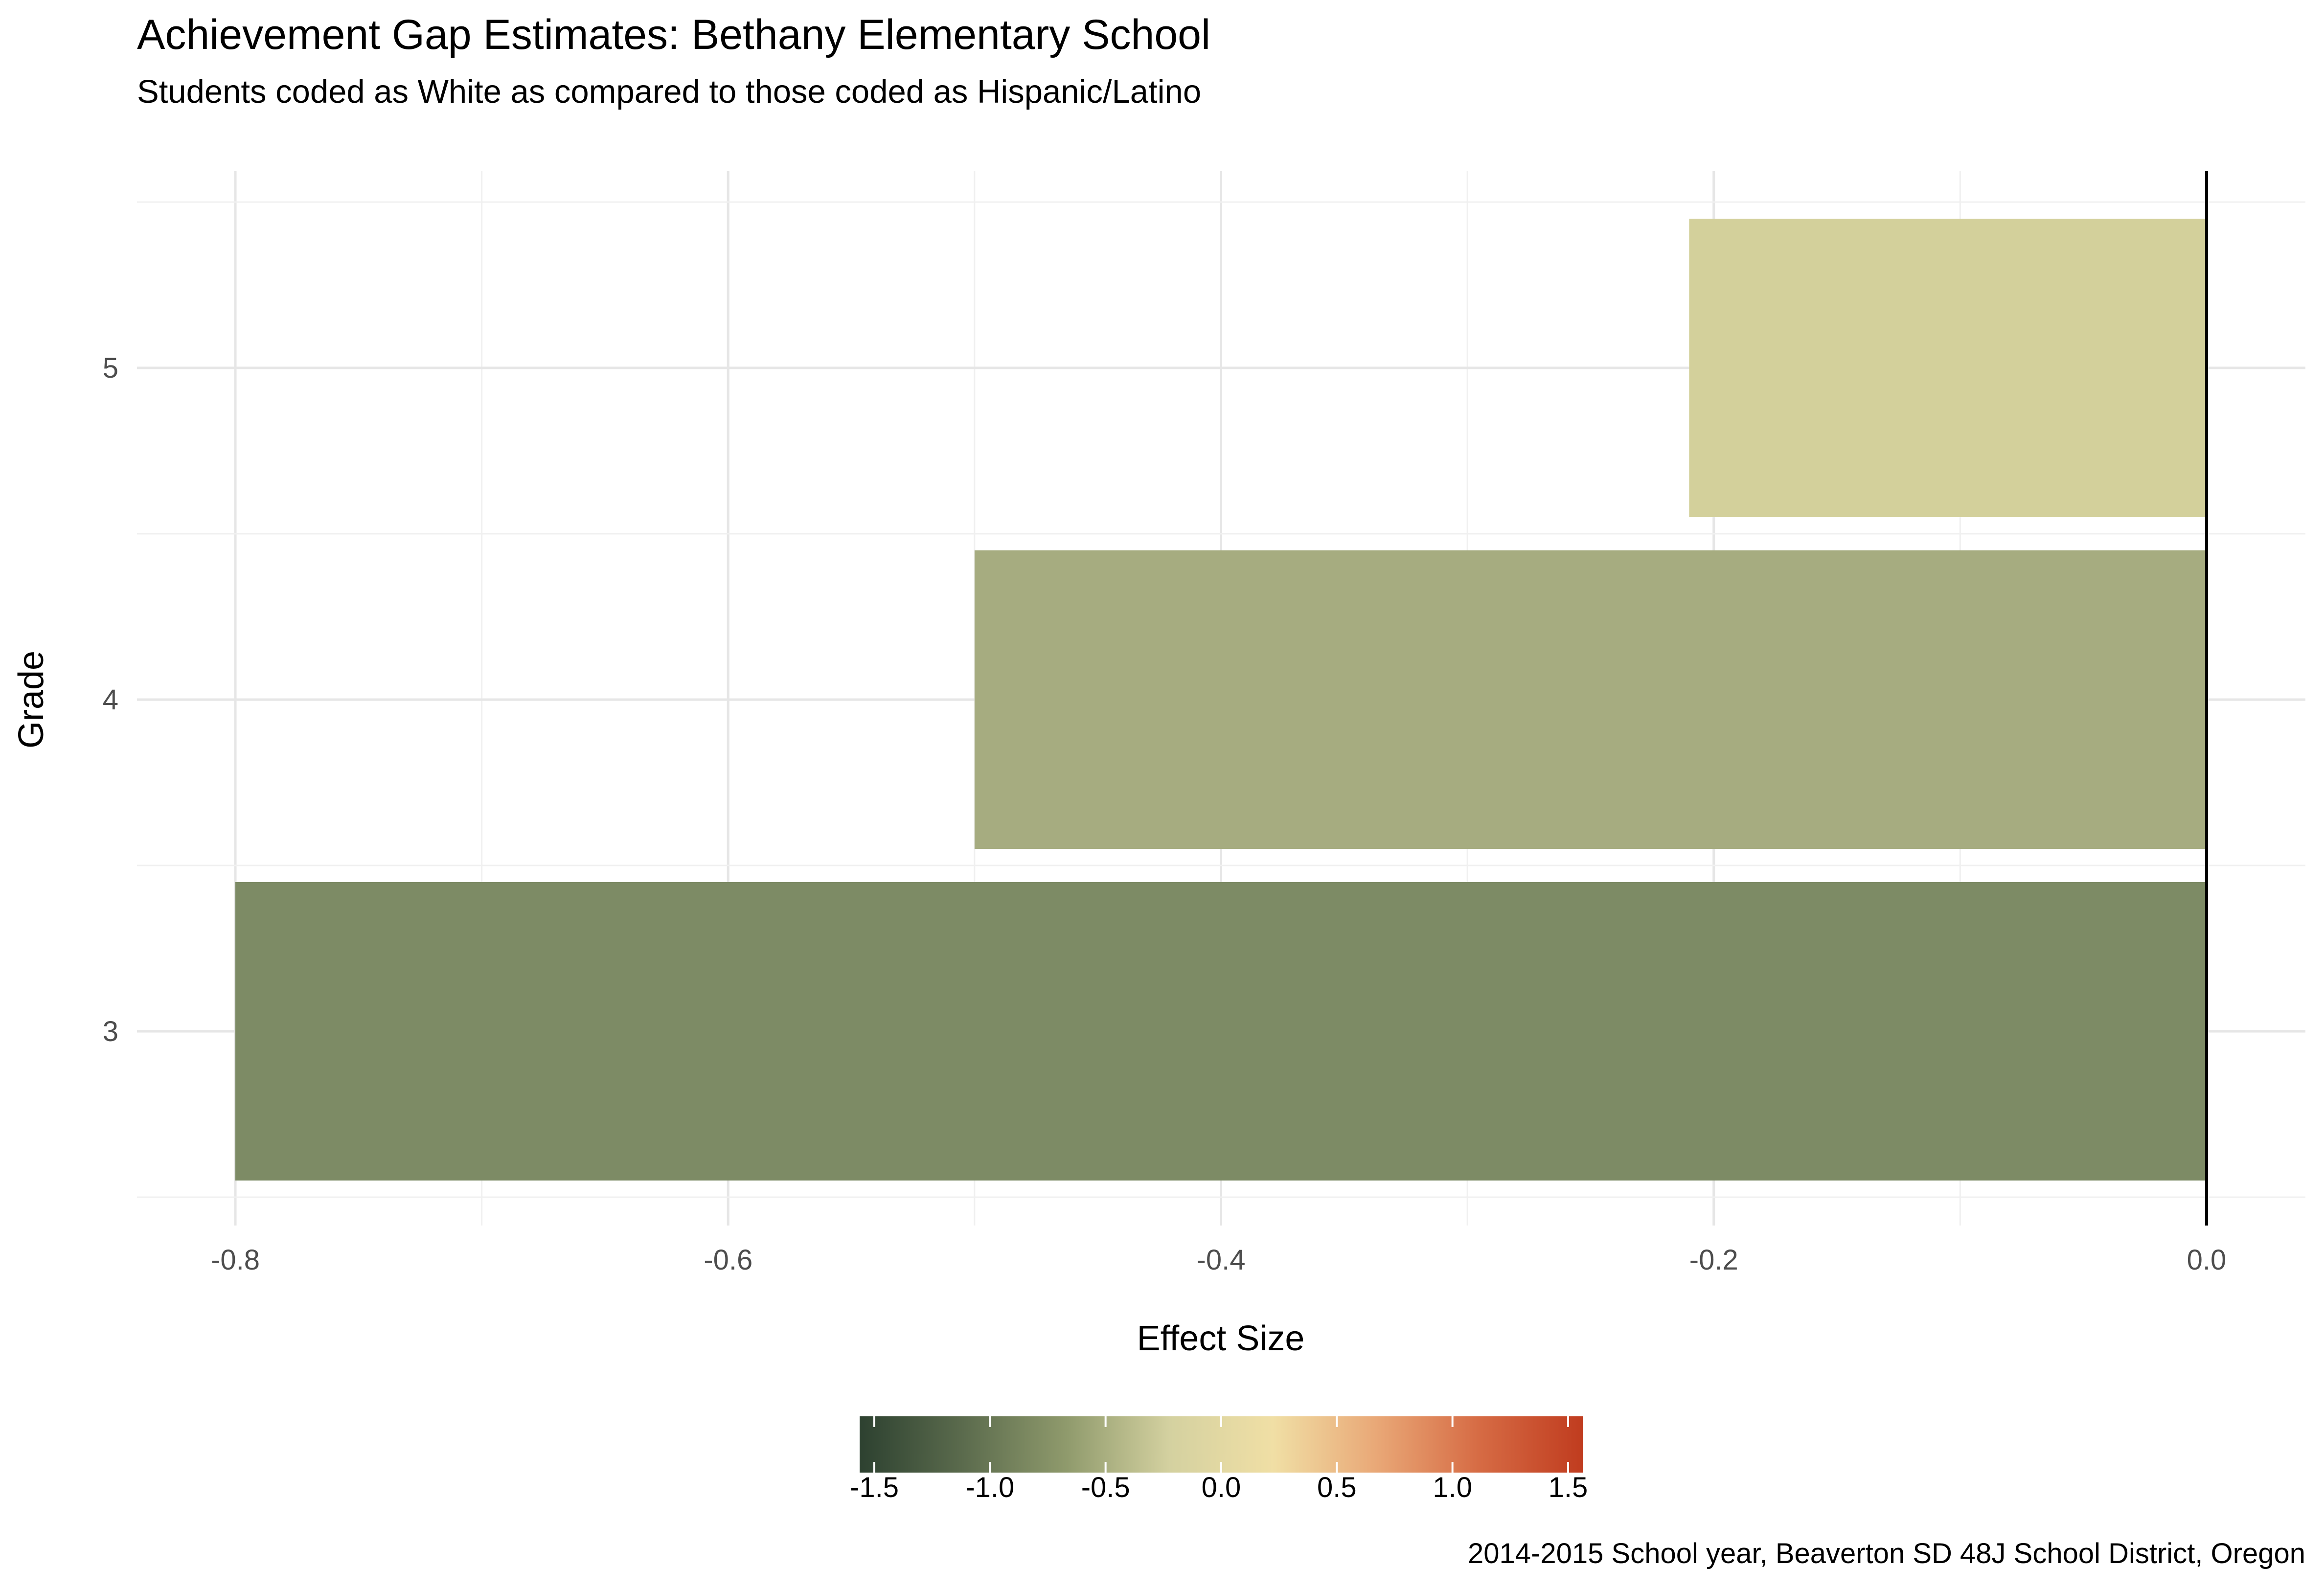 The image size is (2324, 1590). I want to click on x-axis-ticks: -0.8 -0.6 -0.4 -0.2 0.0, so click(1219, 1260).